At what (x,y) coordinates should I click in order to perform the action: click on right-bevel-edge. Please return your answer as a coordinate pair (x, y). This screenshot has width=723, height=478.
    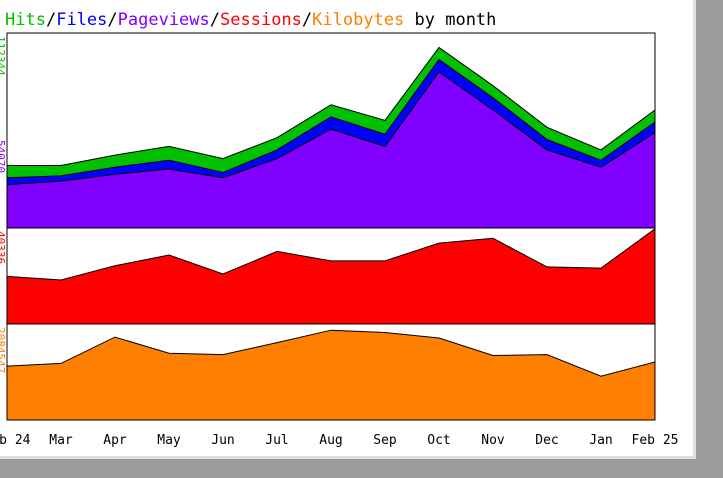
    Looking at the image, I should click on (694, 234).